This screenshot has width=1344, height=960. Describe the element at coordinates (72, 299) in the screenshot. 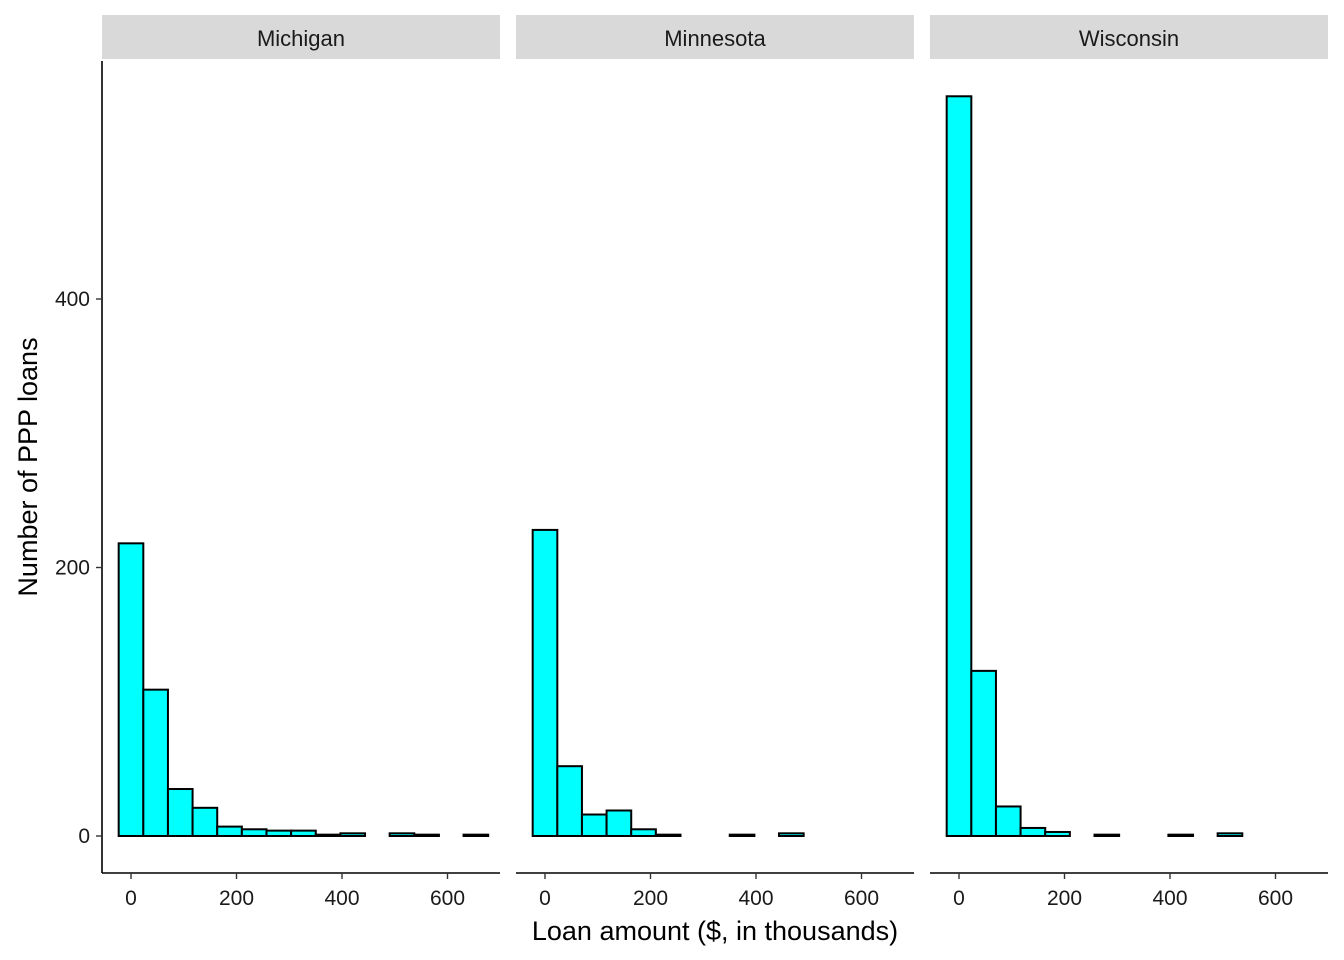

I see `y-tick-label: 400` at that location.